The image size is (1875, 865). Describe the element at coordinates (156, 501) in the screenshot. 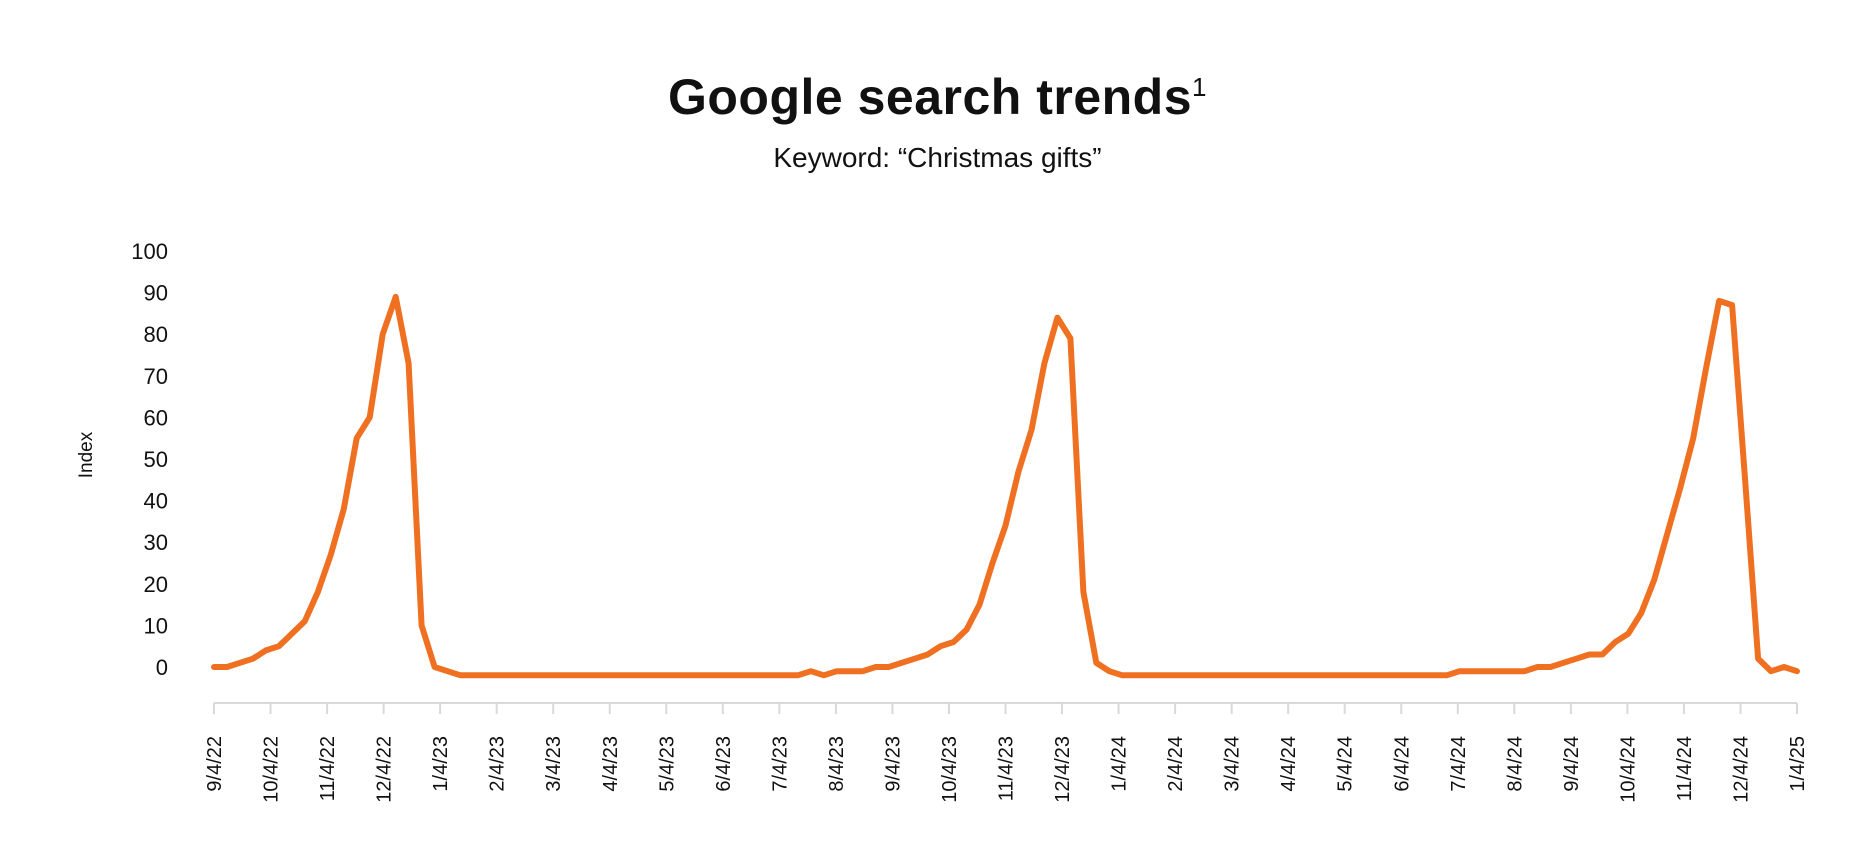

I see `y-tick-label: 40` at that location.